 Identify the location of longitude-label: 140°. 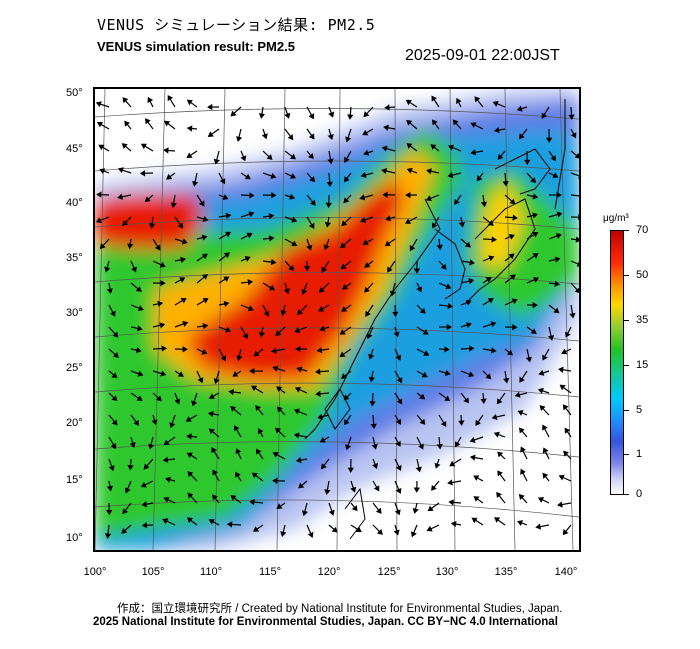
(566, 572).